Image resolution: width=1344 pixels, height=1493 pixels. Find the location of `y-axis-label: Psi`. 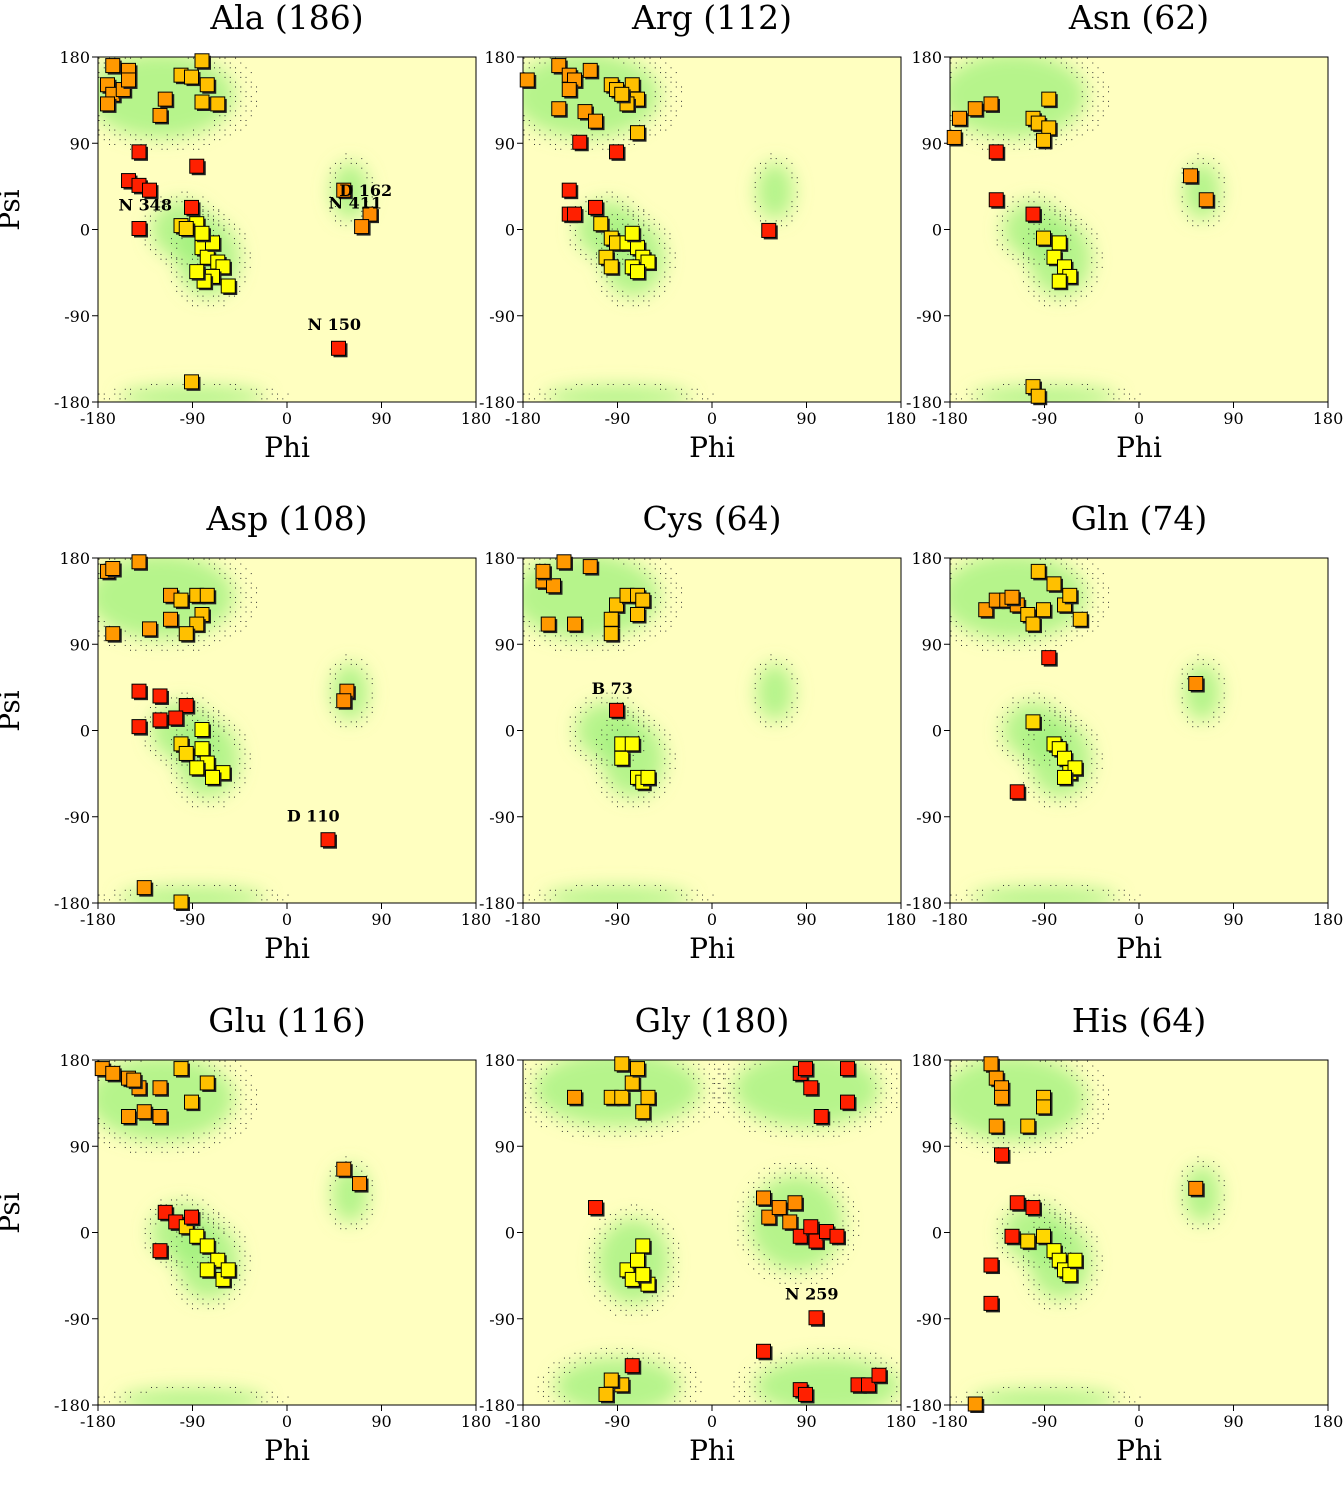

y-axis-label: Psi is located at coordinates (13, 711).